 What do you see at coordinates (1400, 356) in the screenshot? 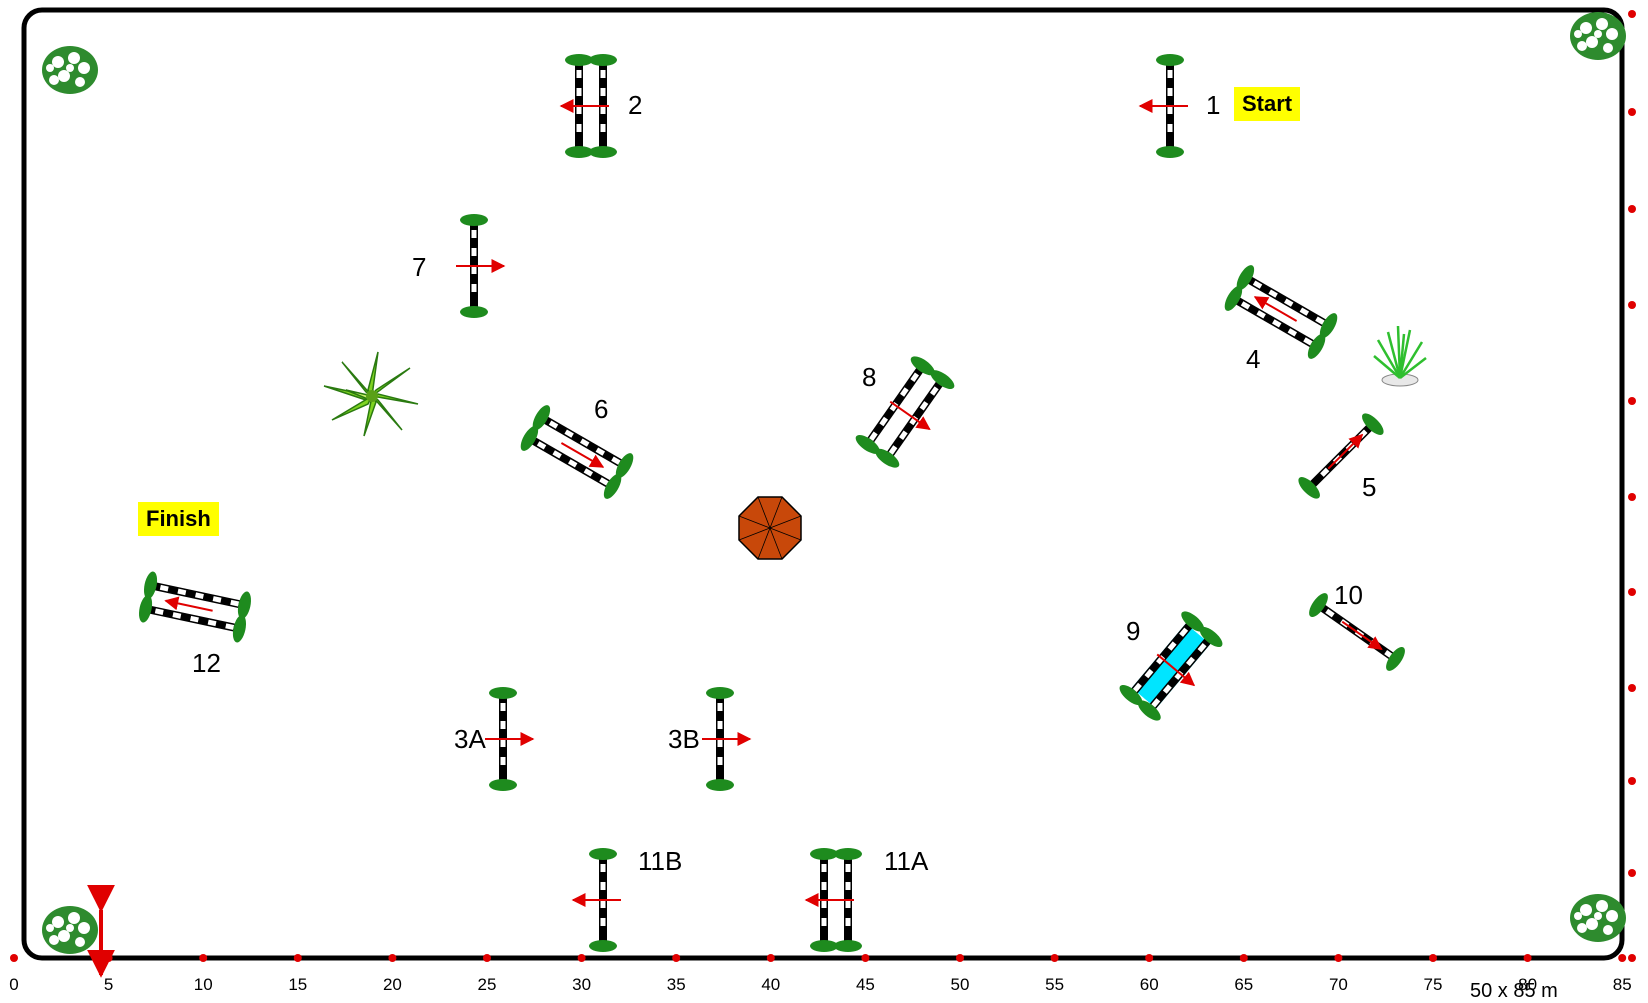
I see `grass-pot-icon` at bounding box center [1400, 356].